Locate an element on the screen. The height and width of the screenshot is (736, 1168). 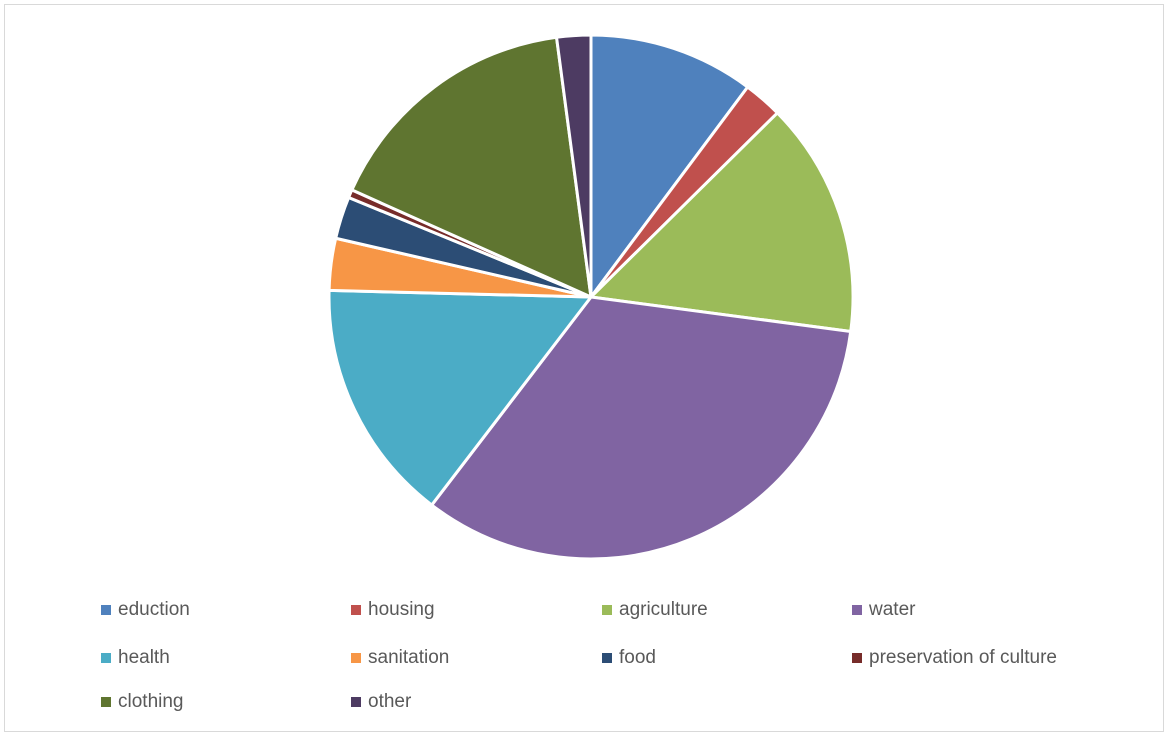
pie-slice-water is located at coordinates (641, 428).